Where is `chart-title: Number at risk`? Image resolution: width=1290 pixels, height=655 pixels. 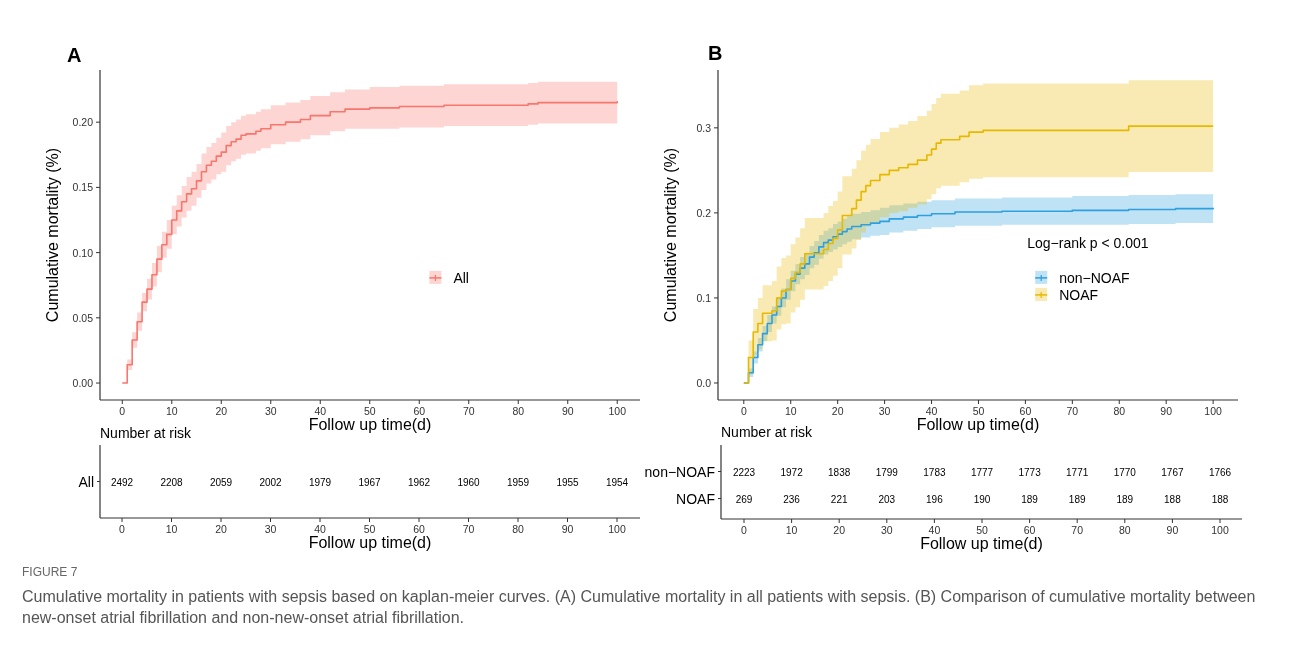 chart-title: Number at risk is located at coordinates (146, 433).